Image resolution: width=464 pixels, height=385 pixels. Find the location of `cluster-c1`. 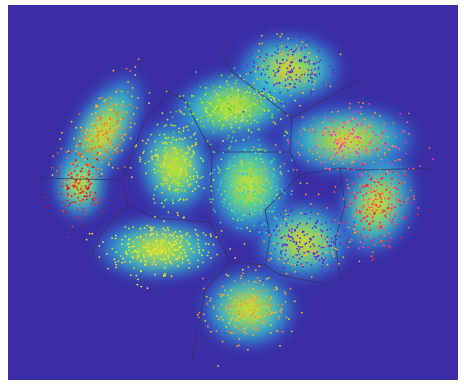

cluster-c1 is located at coordinates (74, 190).